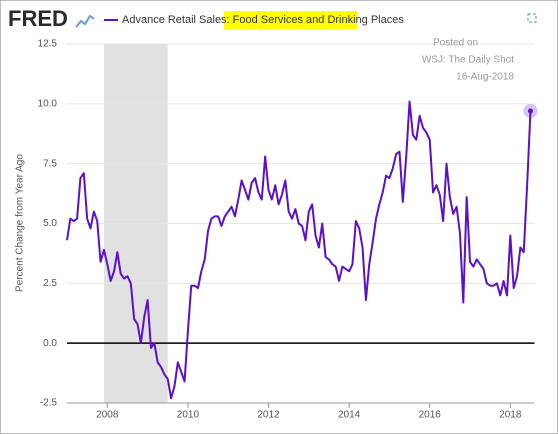  What do you see at coordinates (177, 20) in the screenshot?
I see `title-prefix: Advance Retail Sales:` at bounding box center [177, 20].